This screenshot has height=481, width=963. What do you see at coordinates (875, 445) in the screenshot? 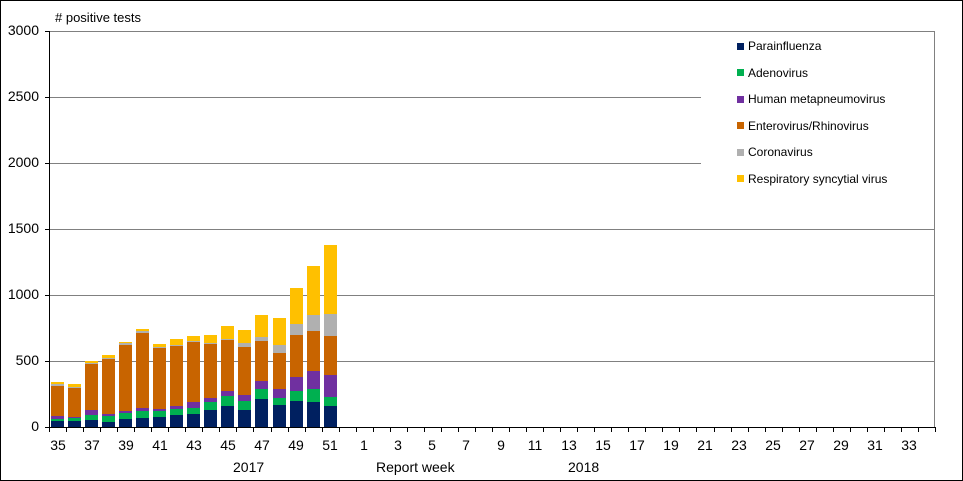
I see `x-tick-label: 31` at bounding box center [875, 445].